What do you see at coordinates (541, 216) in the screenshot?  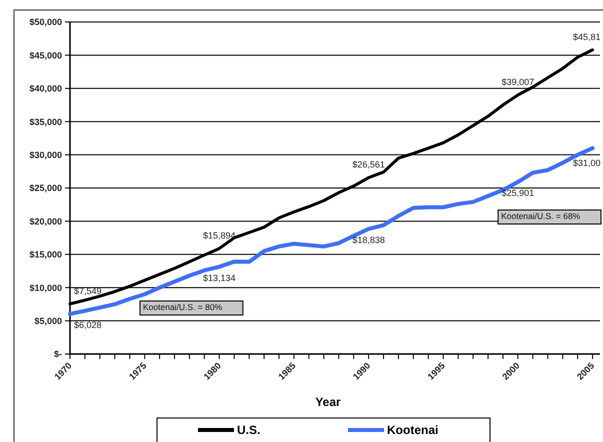 I see `annotation: Kootenai/U.S. = 68%` at bounding box center [541, 216].